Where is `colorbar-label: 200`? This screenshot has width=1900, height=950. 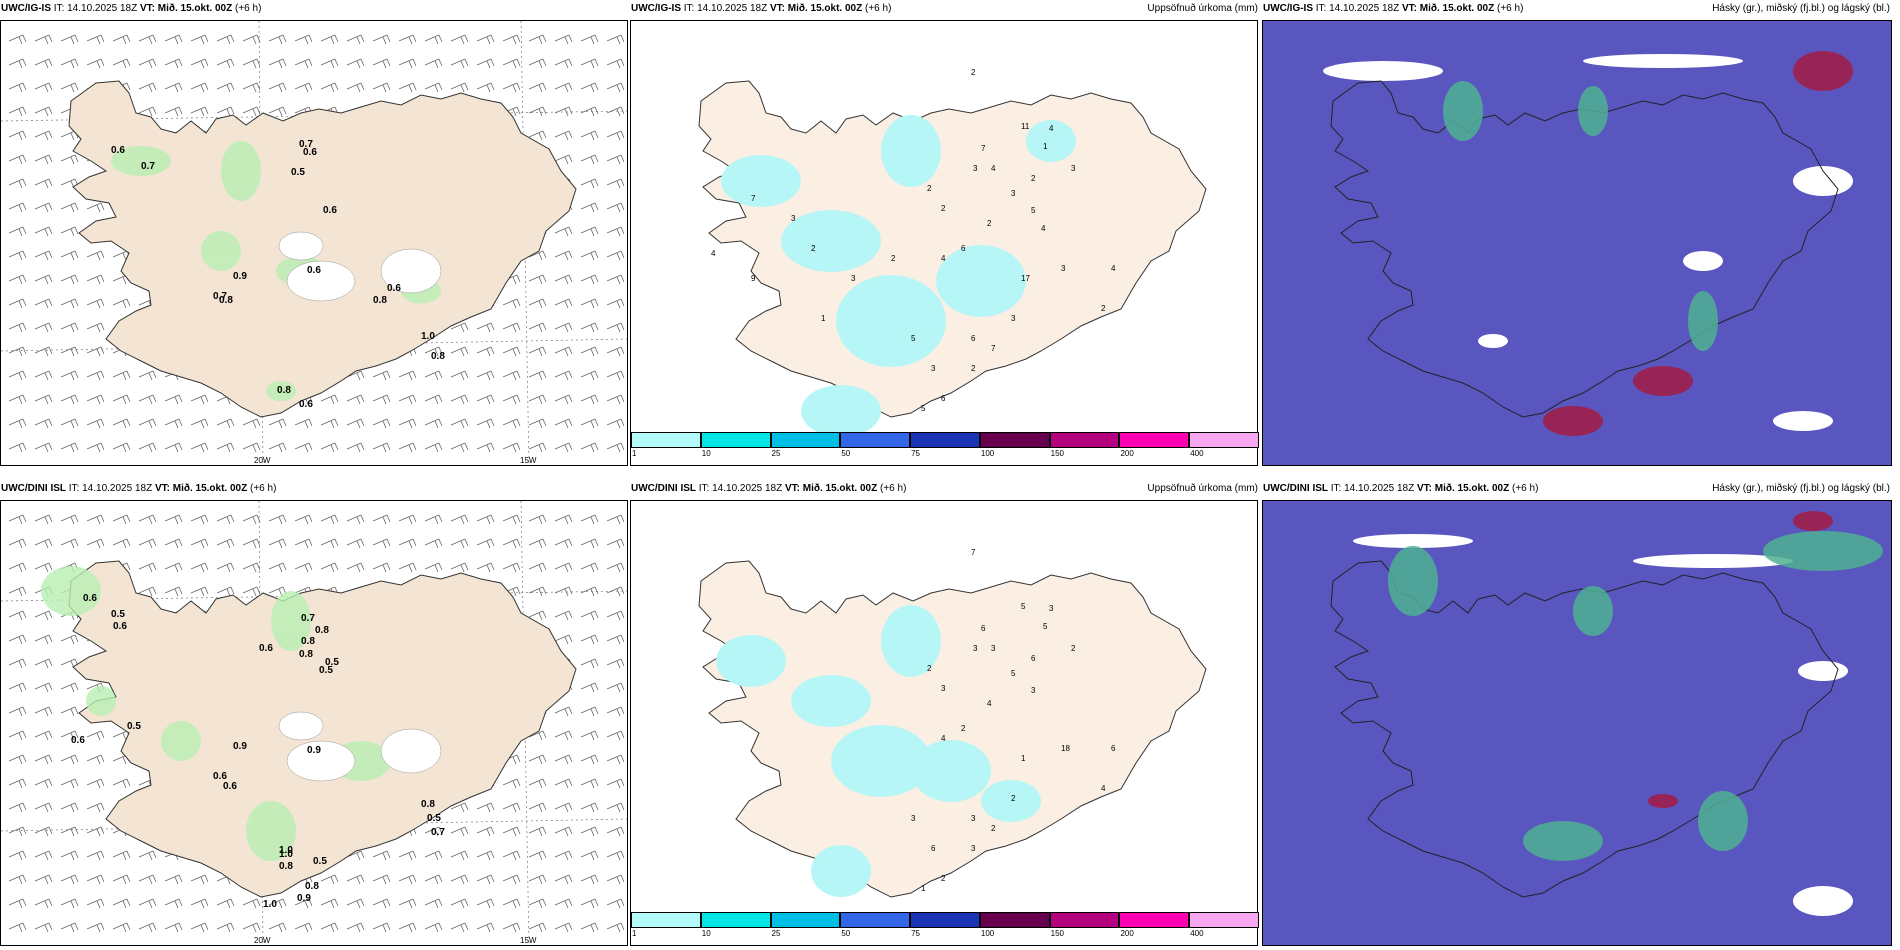
colorbar-label: 200 is located at coordinates (1127, 933).